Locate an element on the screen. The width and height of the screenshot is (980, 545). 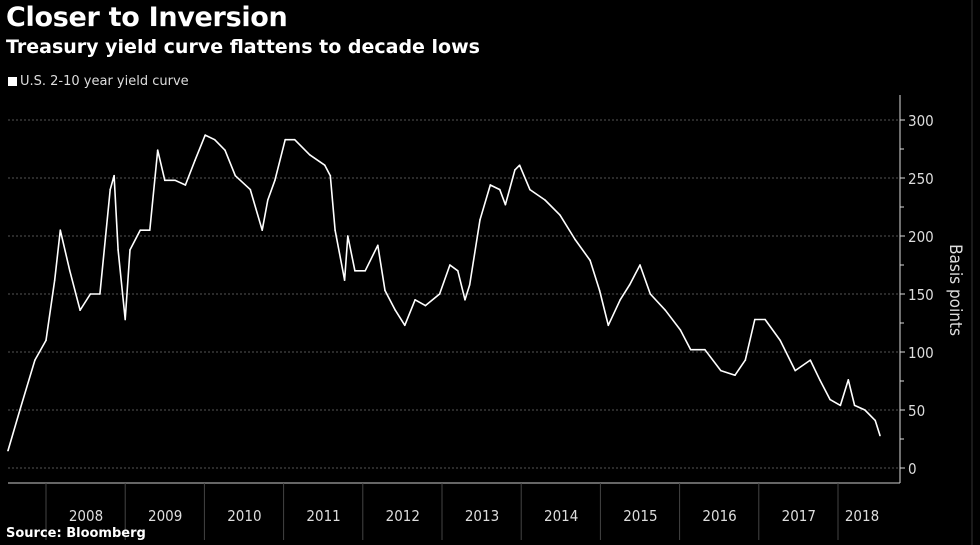
chart-title: Closer to Inversion is located at coordinates (147, 17).